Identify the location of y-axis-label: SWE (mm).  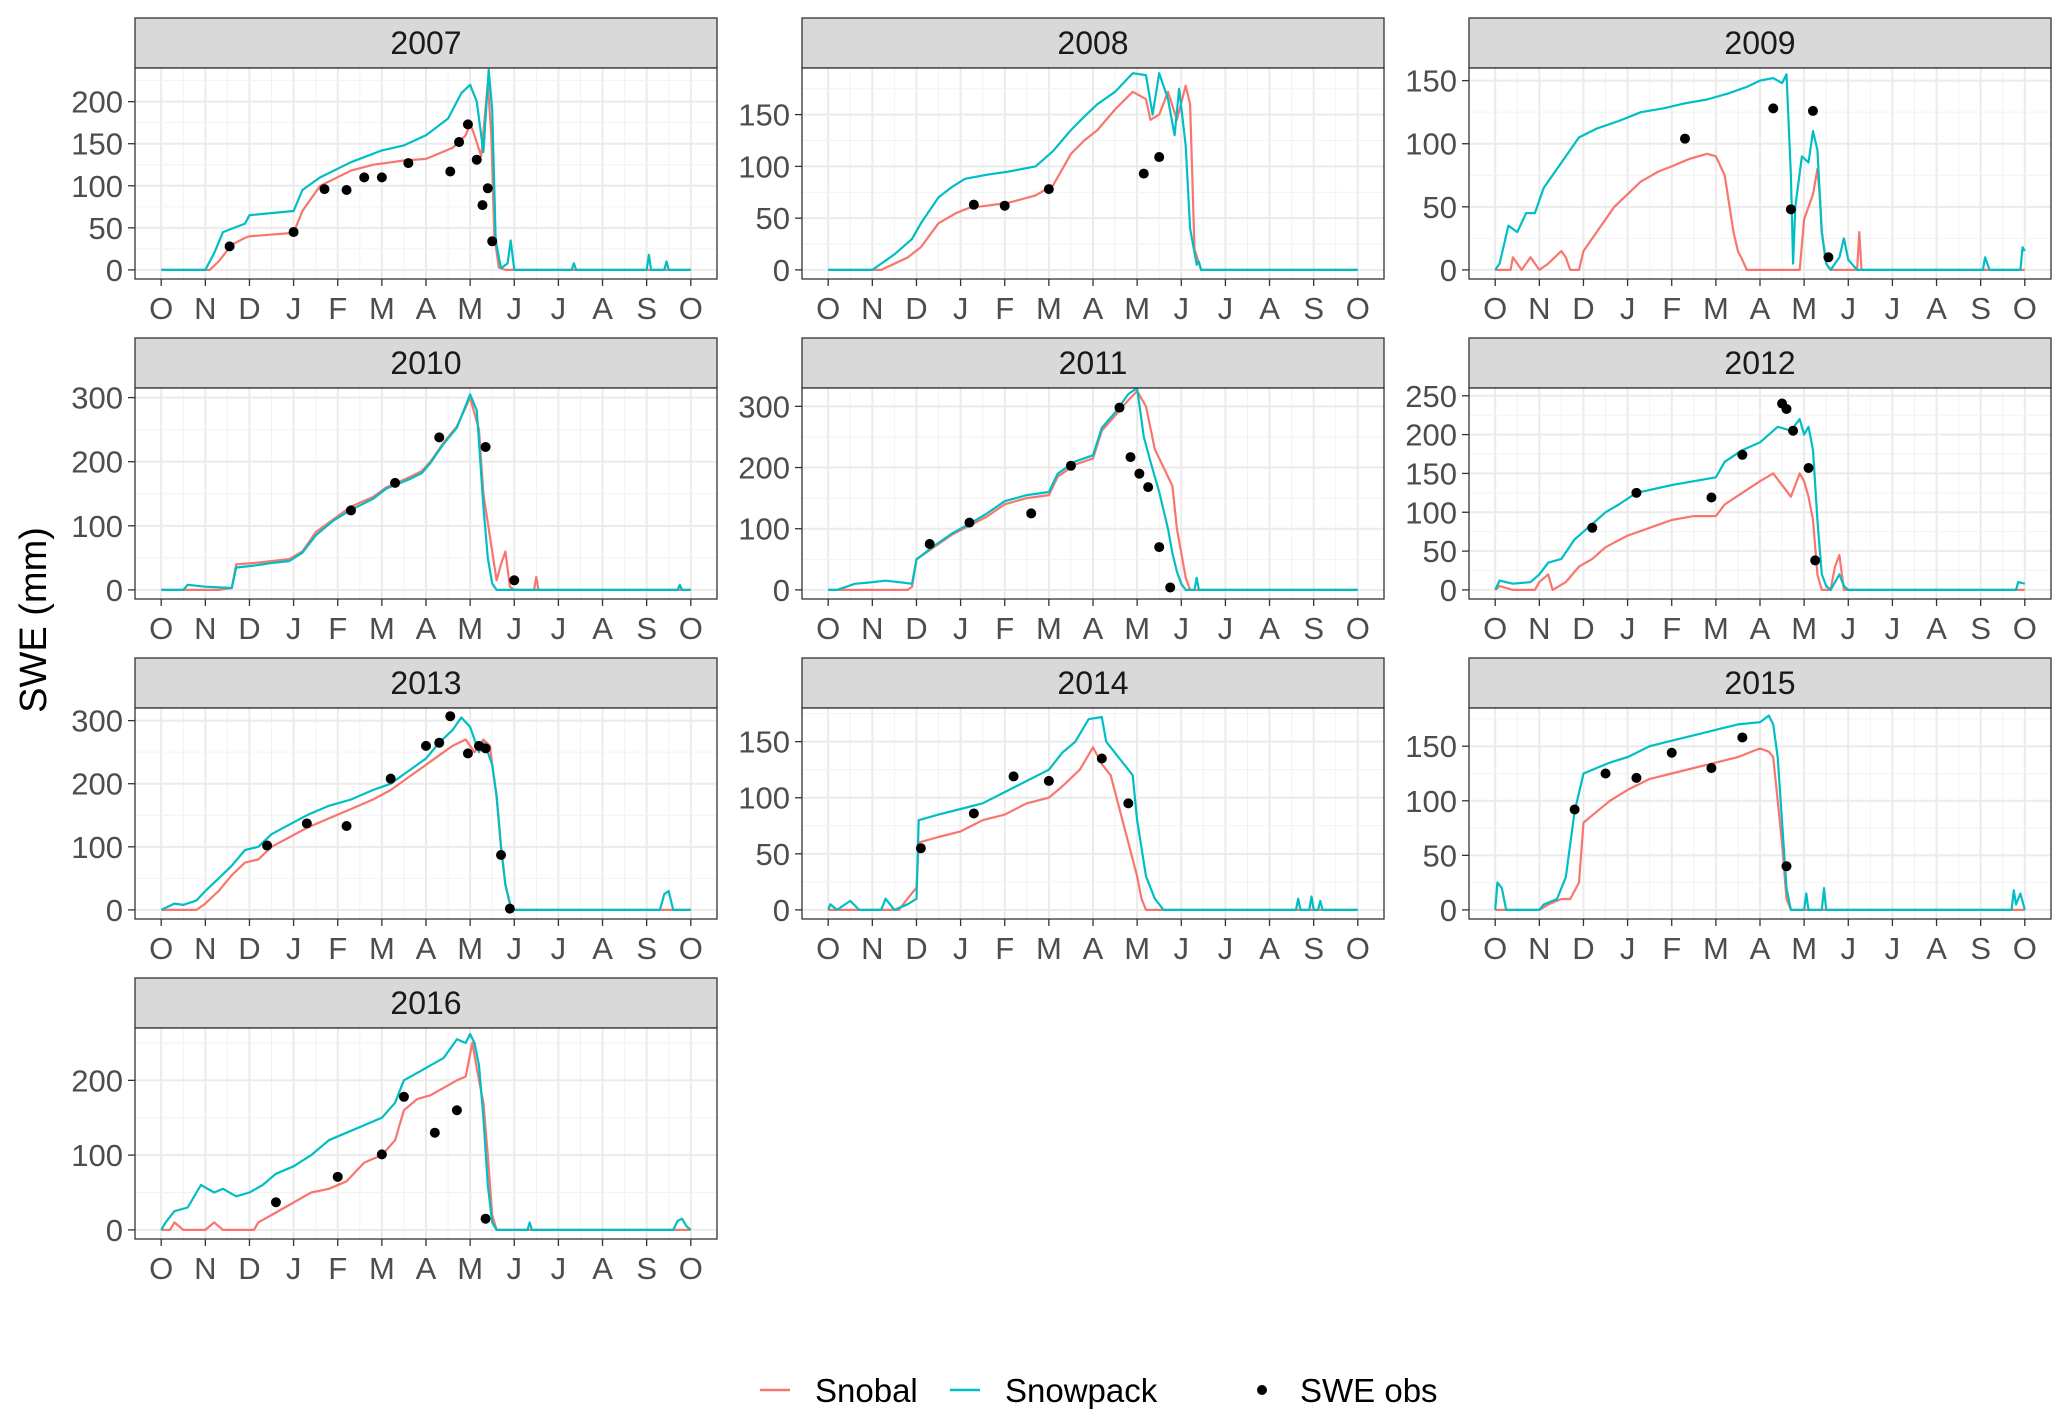
(34, 620).